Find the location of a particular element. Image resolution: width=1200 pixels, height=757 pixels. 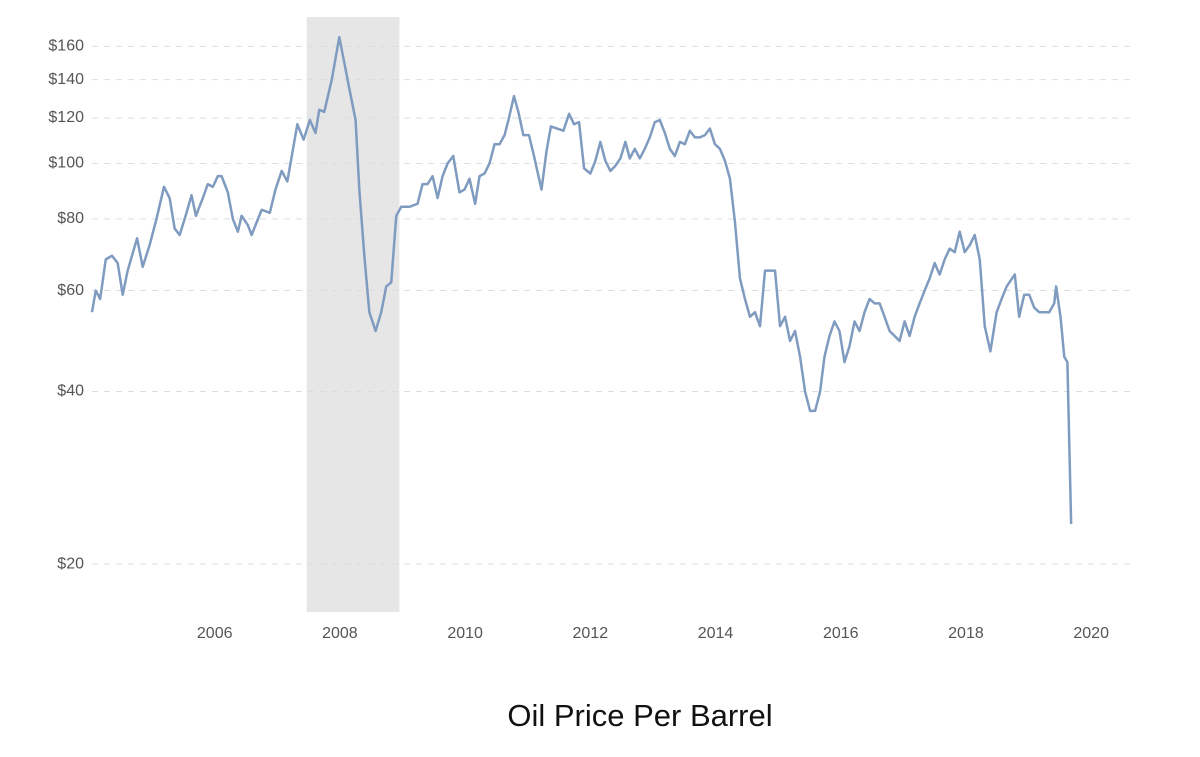

recession-band is located at coordinates (353, 314).